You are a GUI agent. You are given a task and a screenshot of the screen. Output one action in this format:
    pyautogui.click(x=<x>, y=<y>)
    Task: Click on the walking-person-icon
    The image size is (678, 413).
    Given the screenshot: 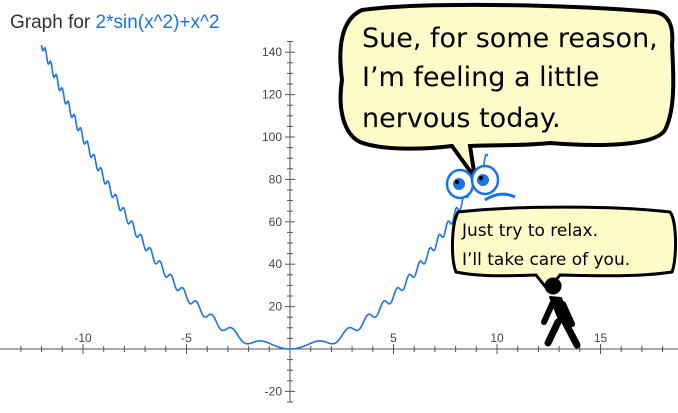 What is the action you would take?
    pyautogui.click(x=561, y=313)
    